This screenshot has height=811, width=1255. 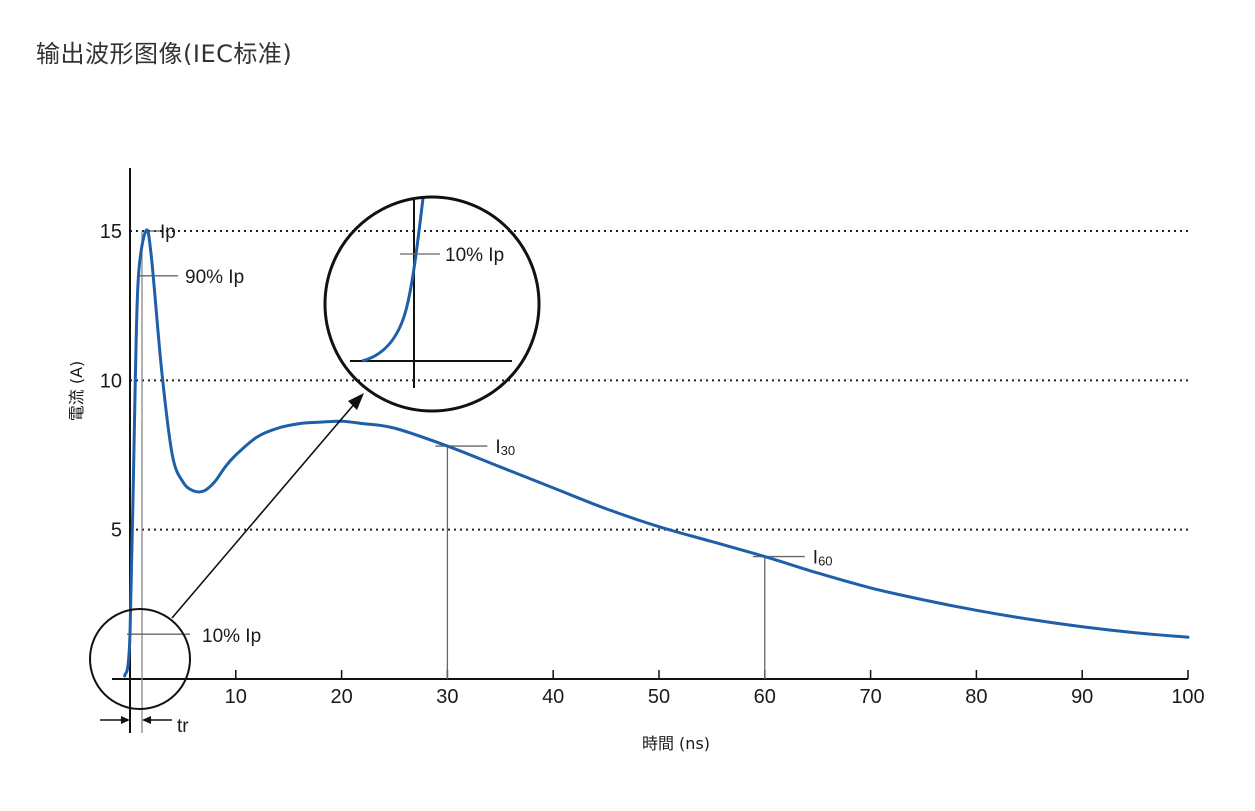 What do you see at coordinates (505, 447) in the screenshot?
I see `annotation-label: I30` at bounding box center [505, 447].